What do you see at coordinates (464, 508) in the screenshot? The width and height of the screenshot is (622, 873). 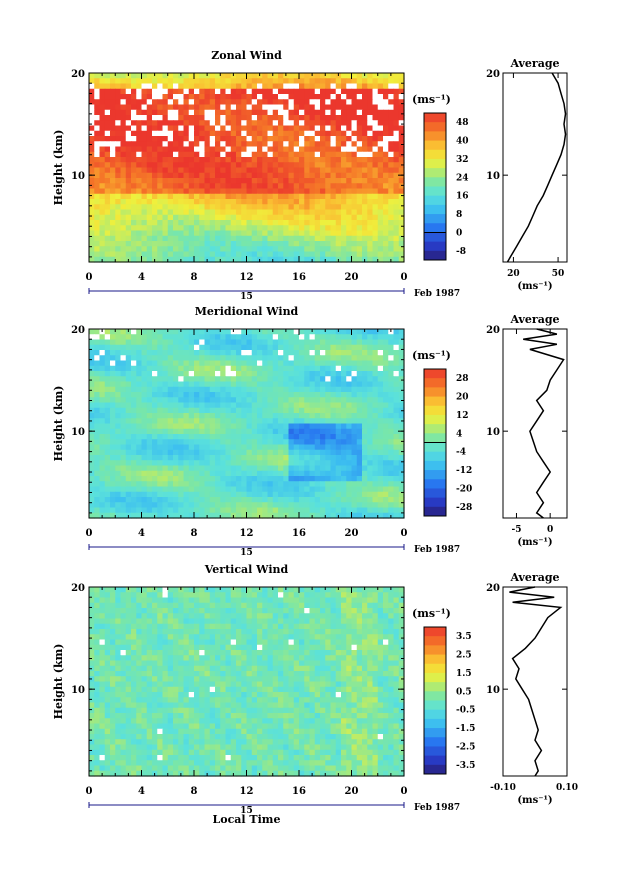 I see `colorbar-tick-label: -28` at bounding box center [464, 508].